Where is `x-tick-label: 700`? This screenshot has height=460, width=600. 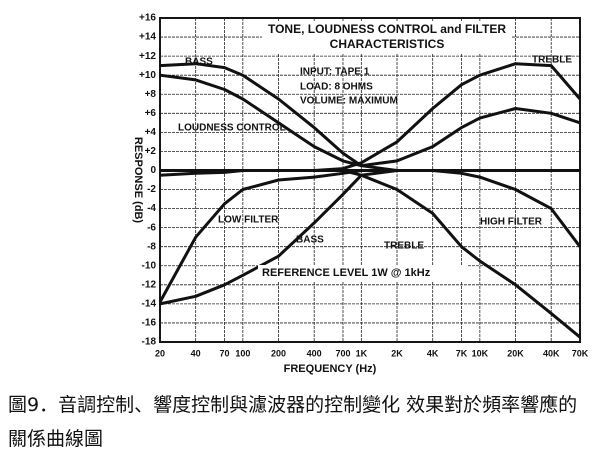 x-tick-label: 700 is located at coordinates (342, 353).